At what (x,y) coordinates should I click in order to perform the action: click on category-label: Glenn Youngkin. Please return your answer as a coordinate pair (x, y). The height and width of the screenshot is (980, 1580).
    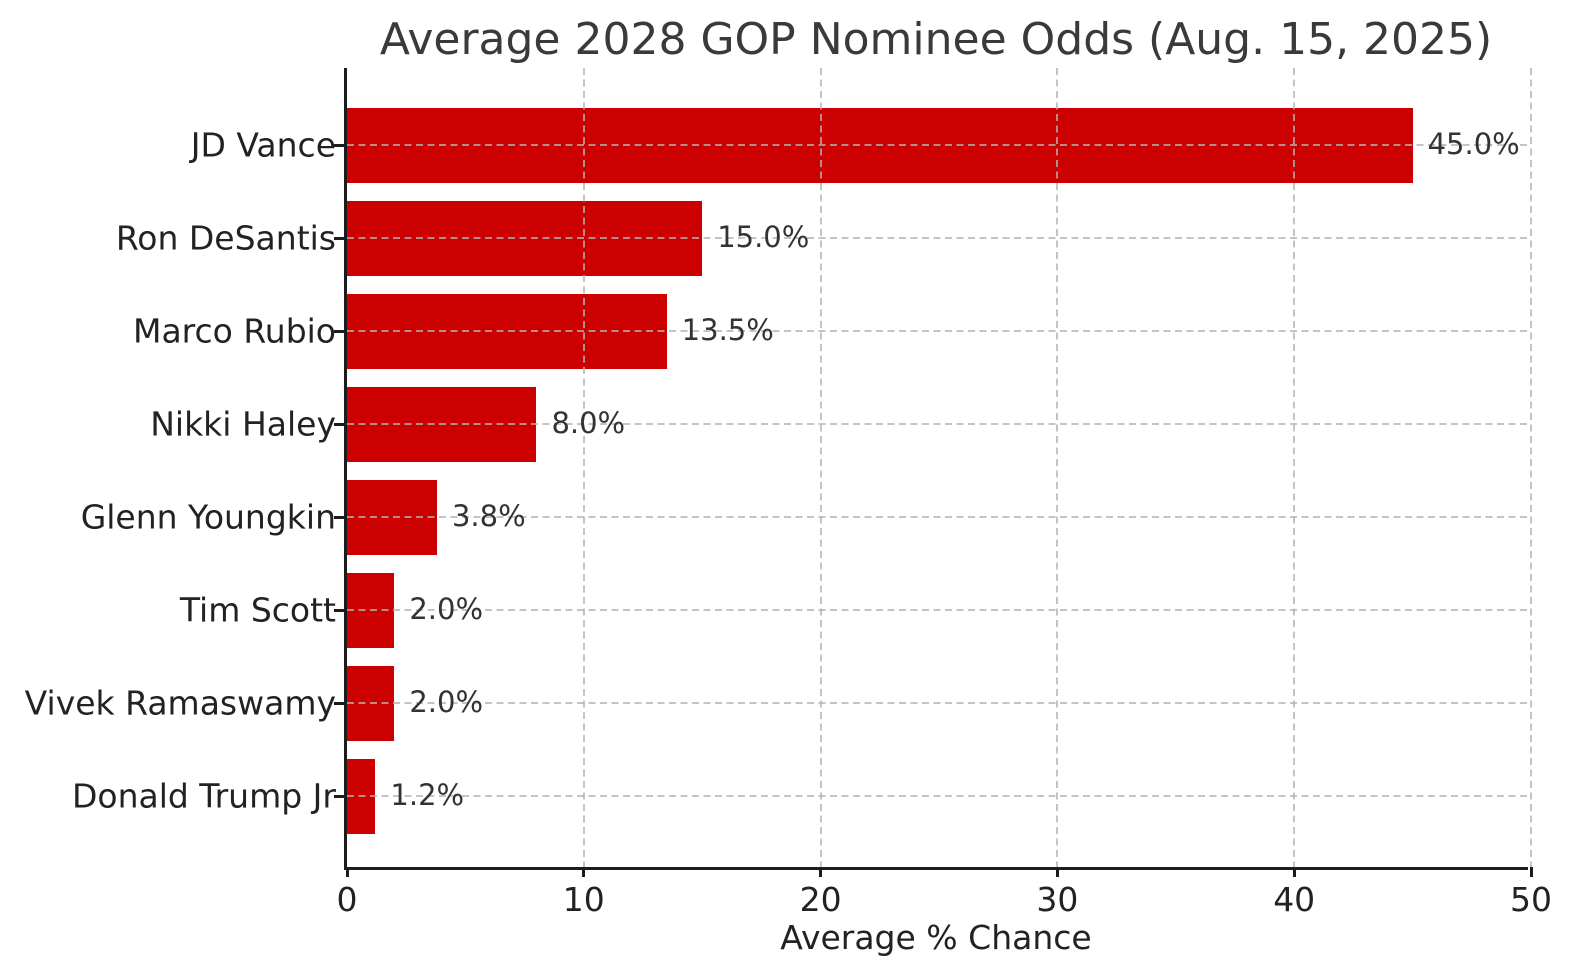
    Looking at the image, I should click on (208, 517).